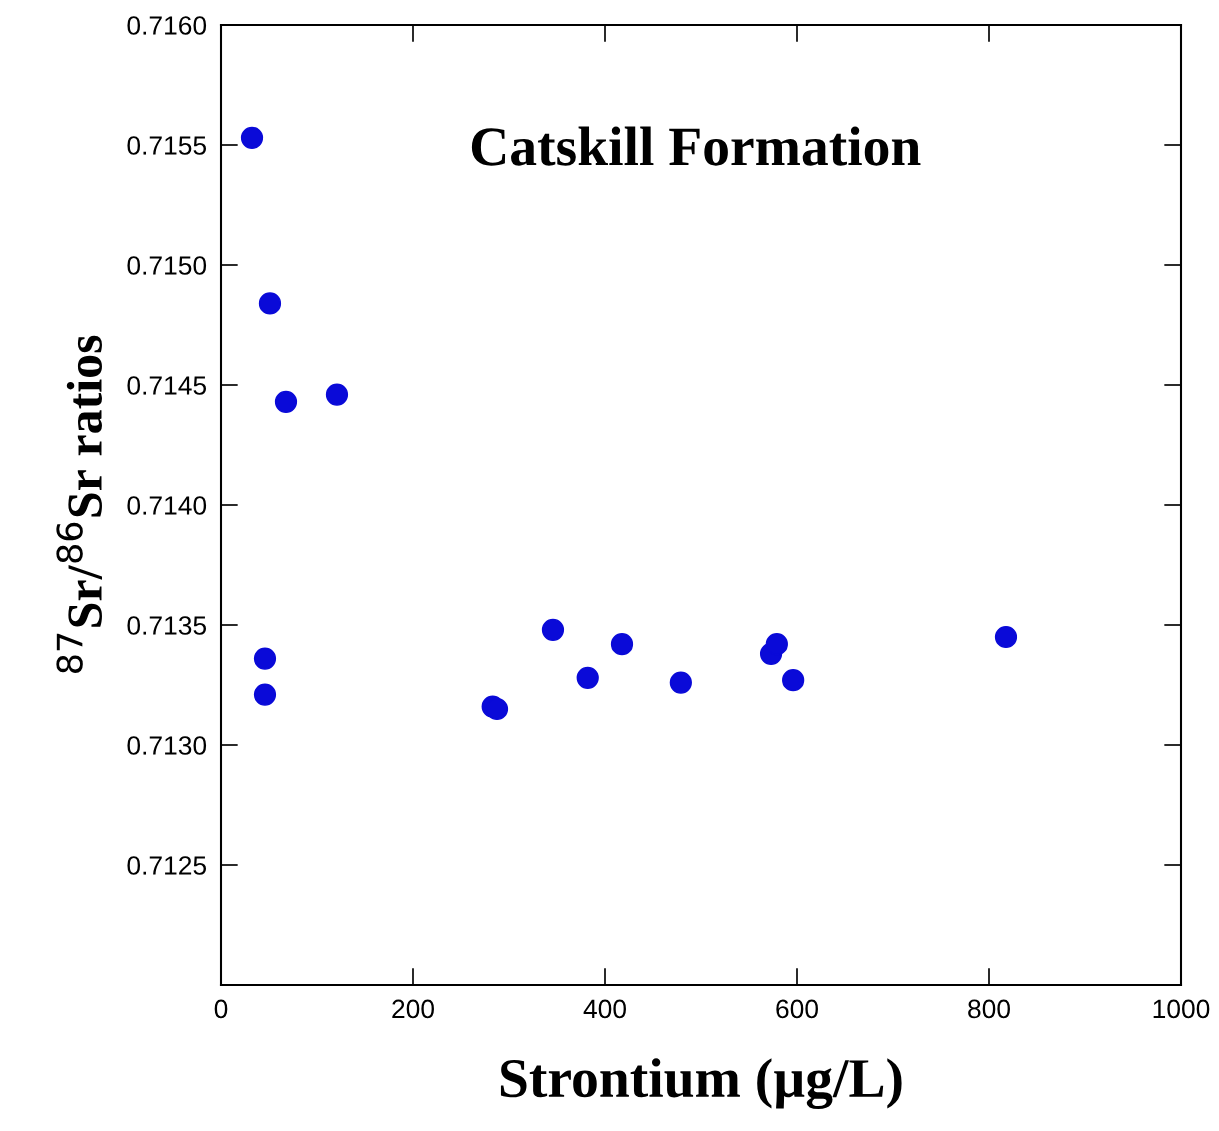  What do you see at coordinates (167, 385) in the screenshot?
I see `y-tick-label: 0.7145` at bounding box center [167, 385].